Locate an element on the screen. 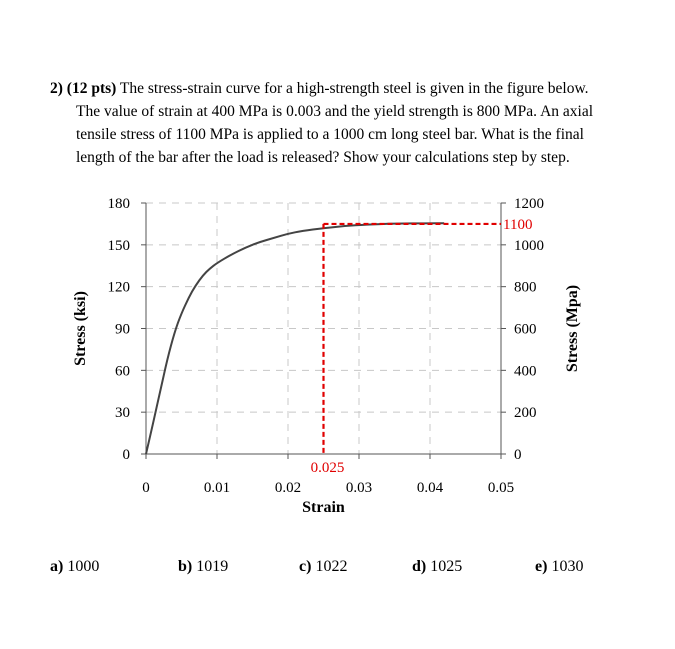  x-tick-label: 0.04 is located at coordinates (430, 488).